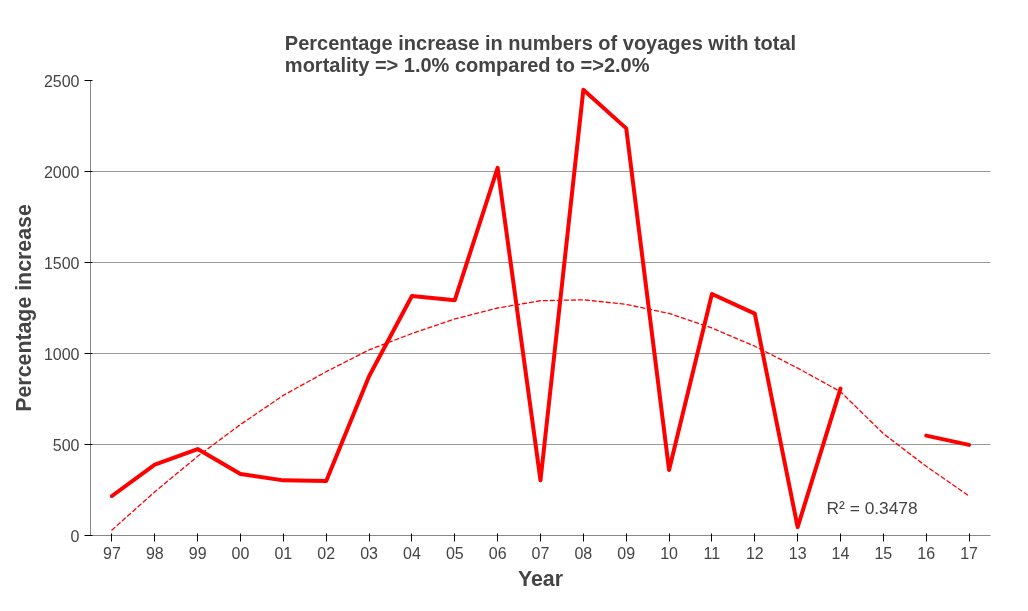 This screenshot has height=611, width=1028. I want to click on x-tick-label: 09, so click(626, 553).